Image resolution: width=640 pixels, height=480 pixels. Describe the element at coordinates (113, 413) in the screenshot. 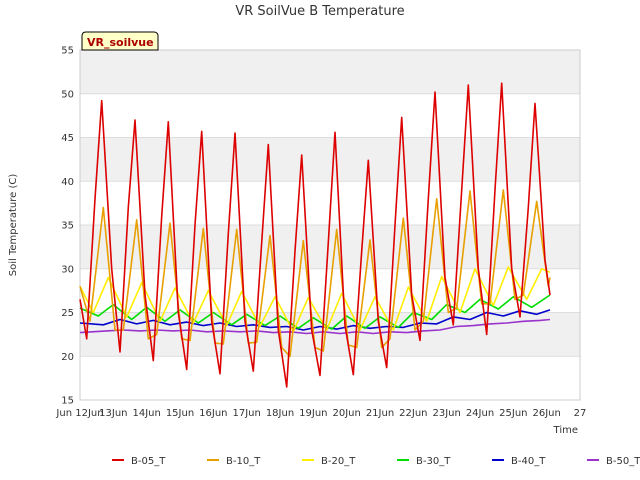

I see `x-tick-label: 13Jun` at that location.